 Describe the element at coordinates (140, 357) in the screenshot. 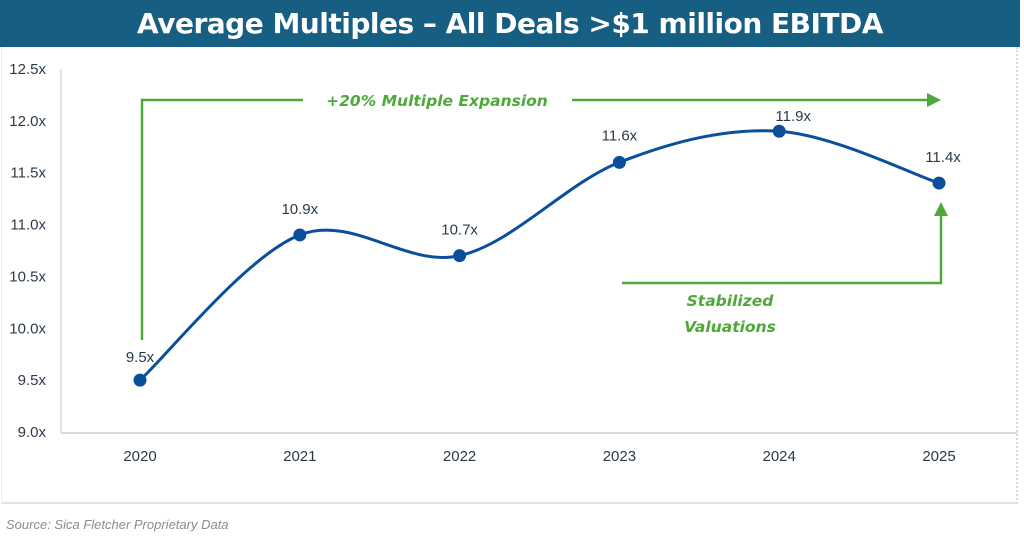

I see `data-label: 9.5x` at that location.